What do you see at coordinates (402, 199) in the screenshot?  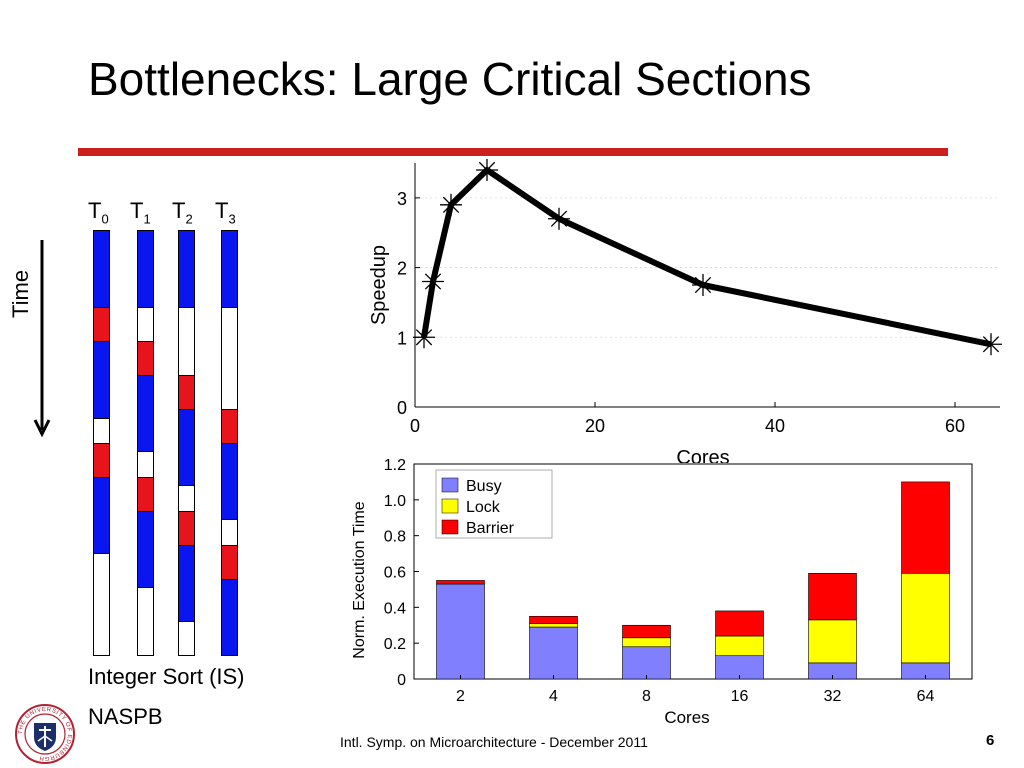 I see `y-tick-label: 3` at bounding box center [402, 199].